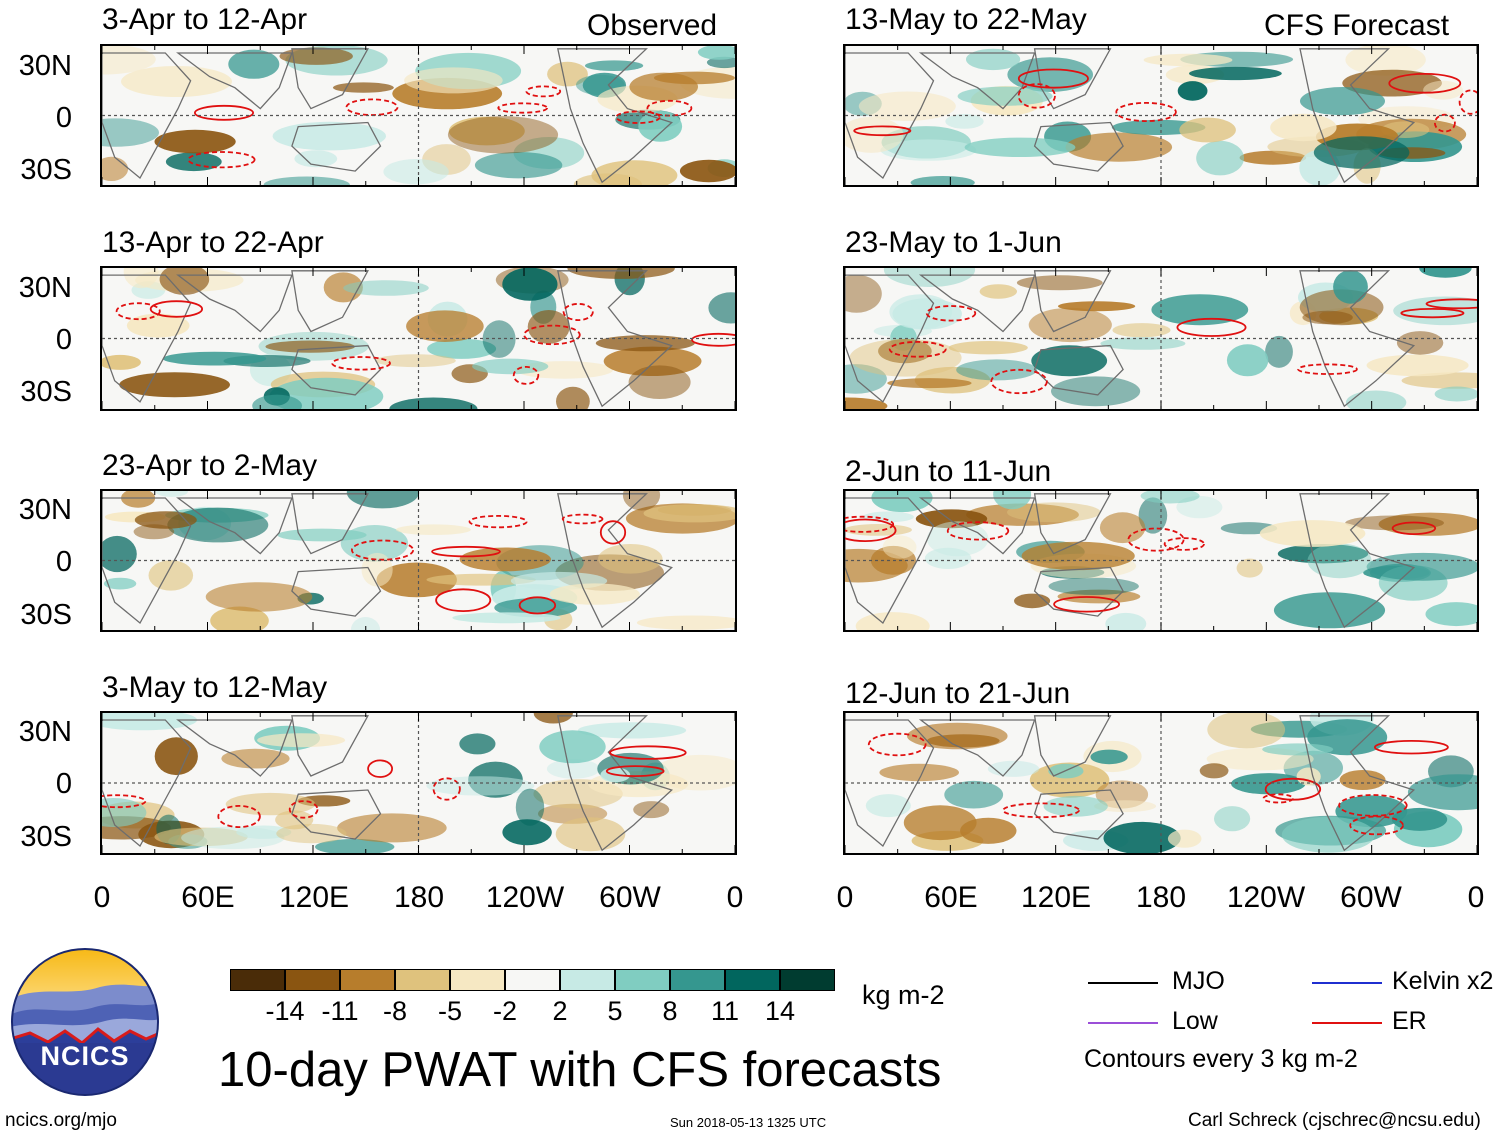 This screenshot has height=1137, width=1510. I want to click on colorbar-units: kg m-2, so click(903, 995).